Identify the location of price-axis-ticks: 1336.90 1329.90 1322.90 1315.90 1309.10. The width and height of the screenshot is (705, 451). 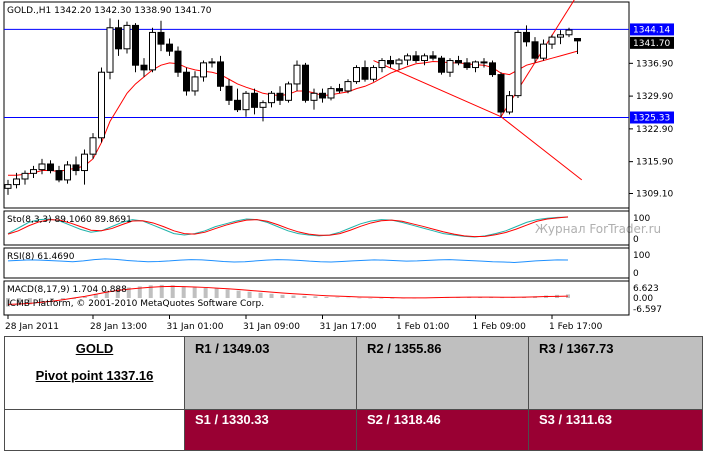
(651, 129).